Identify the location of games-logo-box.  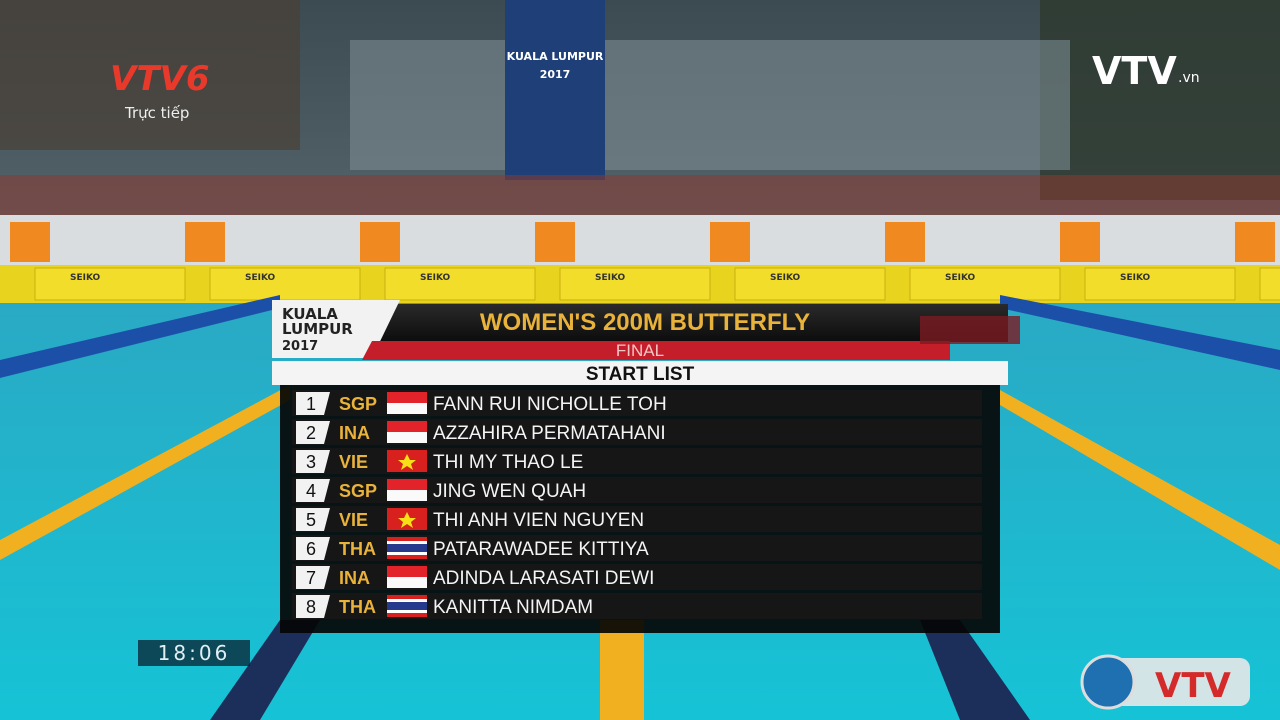
(336, 329).